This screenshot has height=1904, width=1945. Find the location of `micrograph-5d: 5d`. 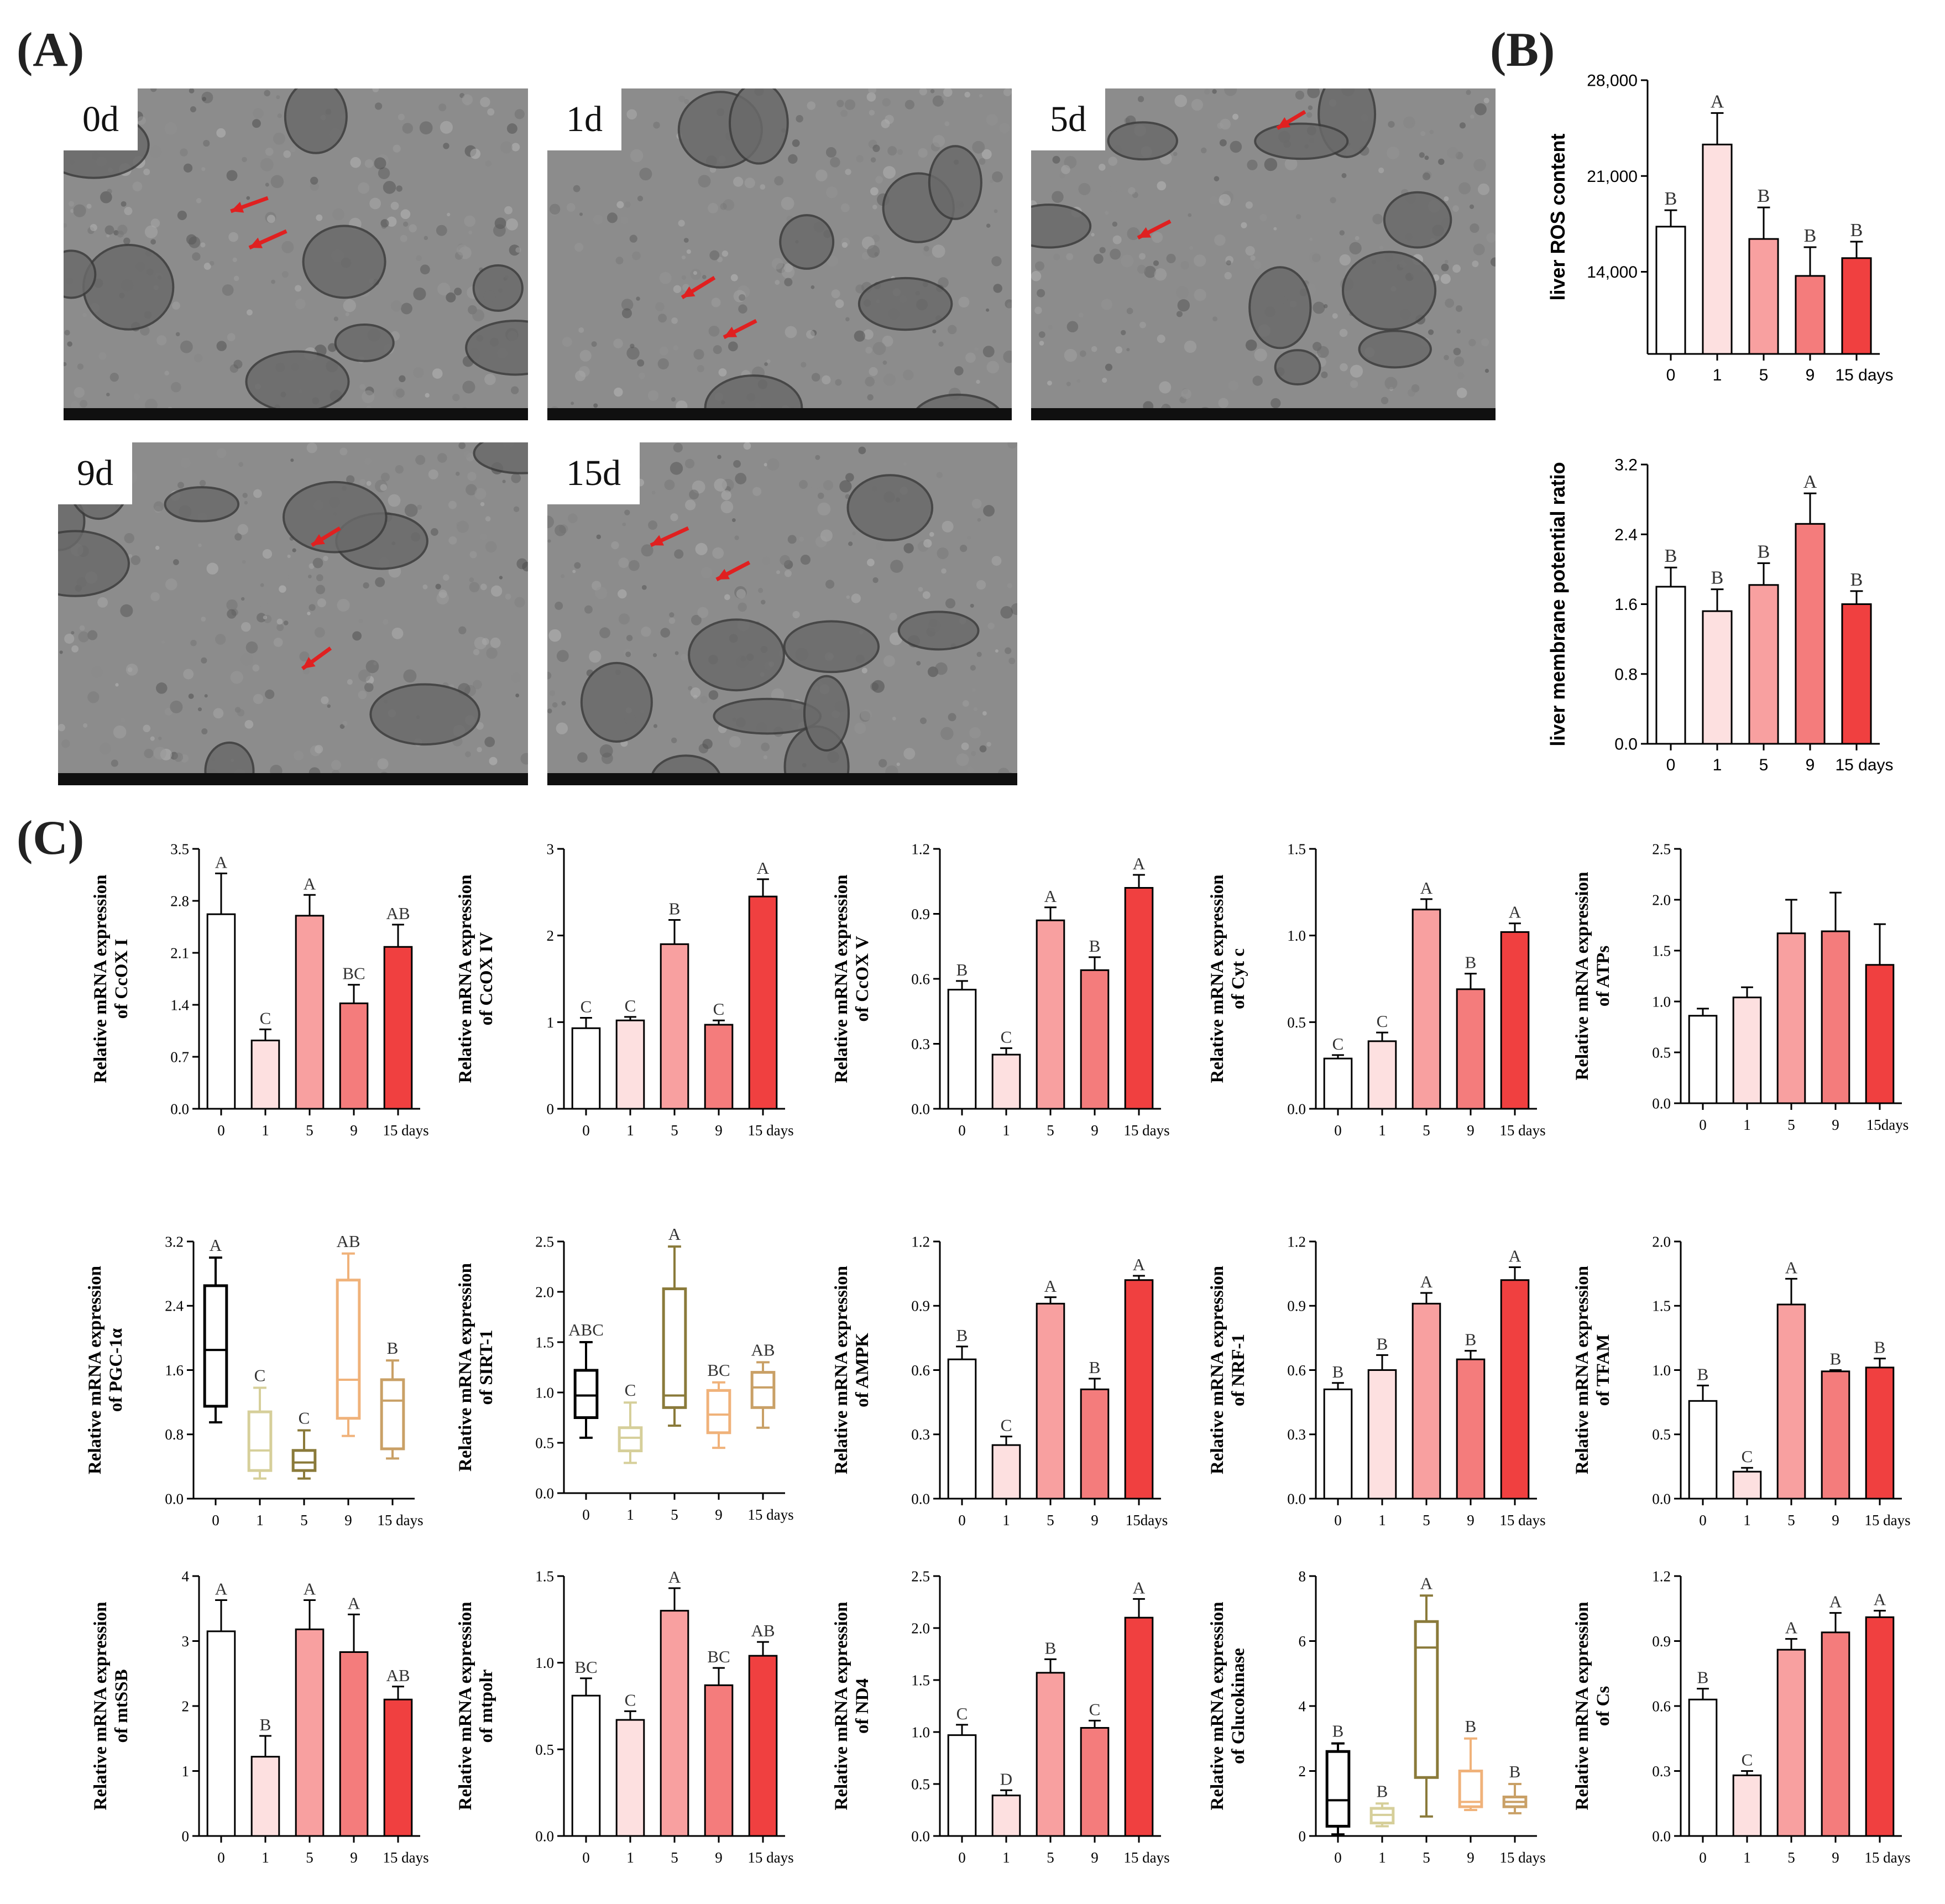

micrograph-5d: 5d is located at coordinates (1264, 254).